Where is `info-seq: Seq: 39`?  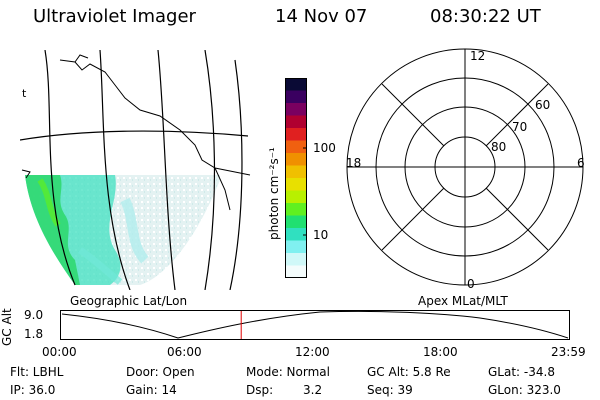
info-seq: Seq: 39 is located at coordinates (390, 390).